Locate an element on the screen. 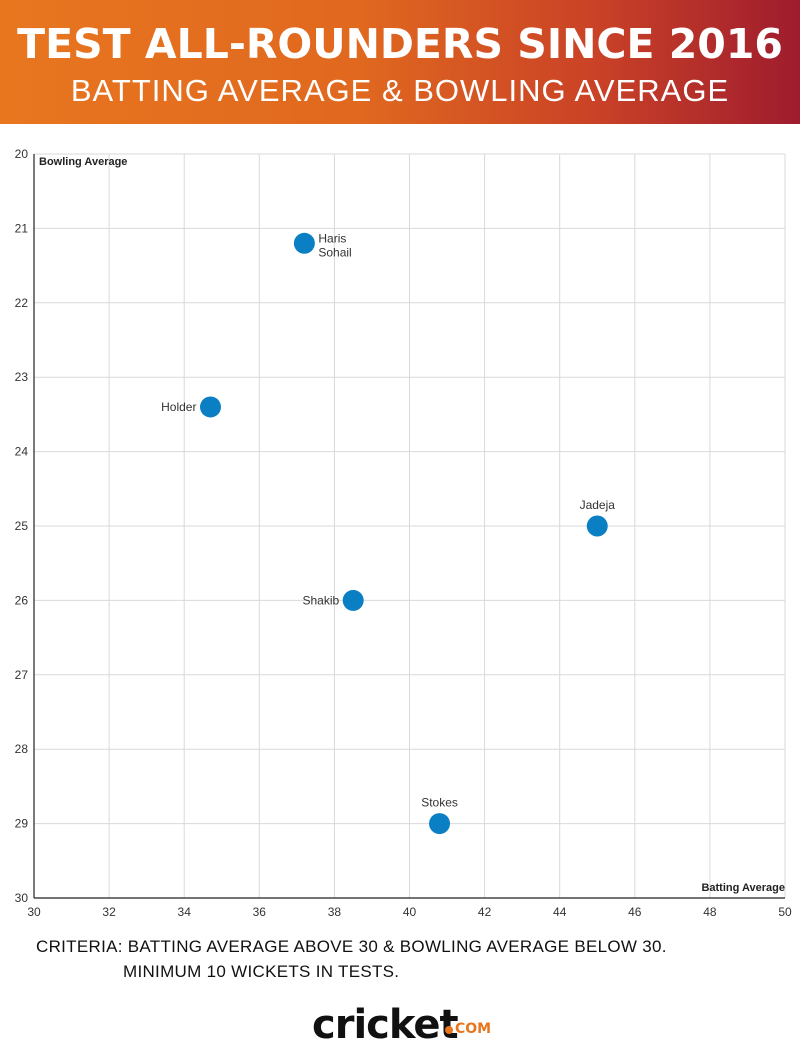 Image resolution: width=800 pixels, height=1060 pixels. data-point-label: Holder is located at coordinates (178, 407).